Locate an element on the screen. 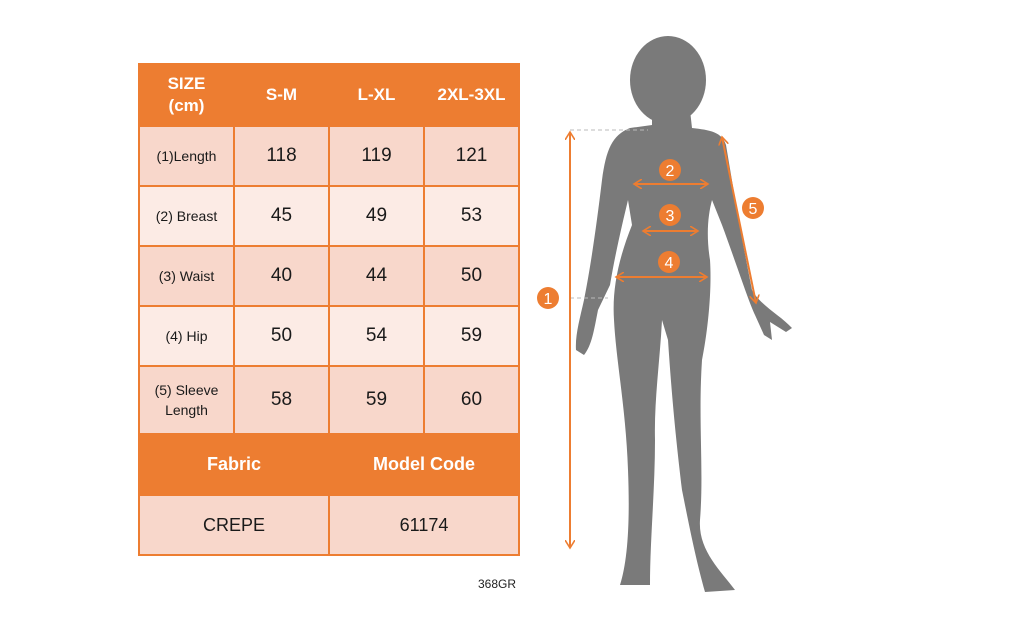  product-code: 368GR is located at coordinates (497, 584).